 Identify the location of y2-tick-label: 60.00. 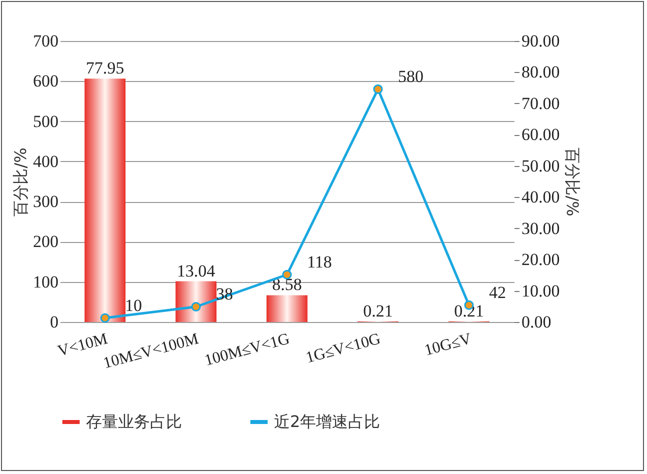
(541, 134).